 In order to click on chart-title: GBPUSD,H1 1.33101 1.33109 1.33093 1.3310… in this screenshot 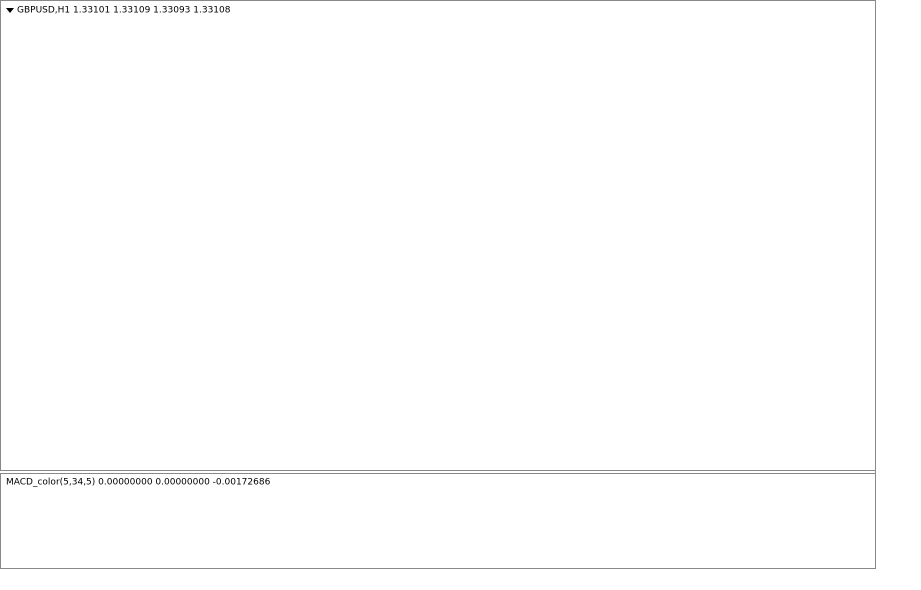, I will do `click(124, 11)`.